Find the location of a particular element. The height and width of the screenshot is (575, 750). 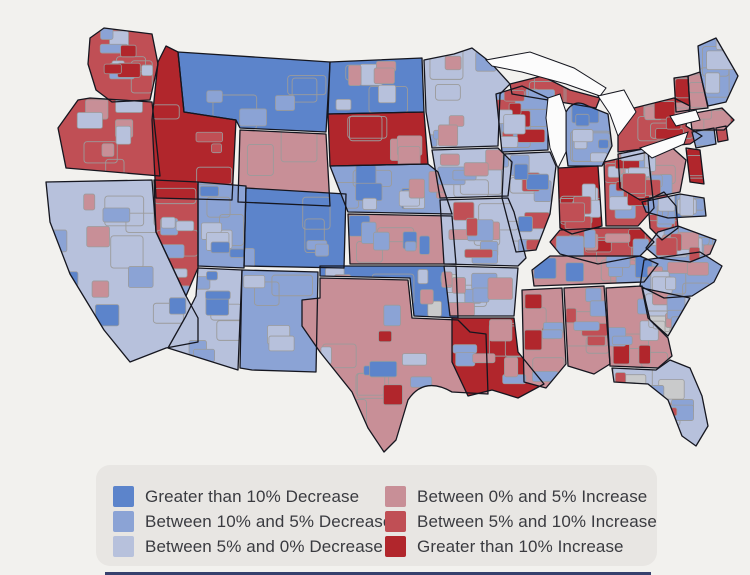

state-border-ut is located at coordinates (222, 225).